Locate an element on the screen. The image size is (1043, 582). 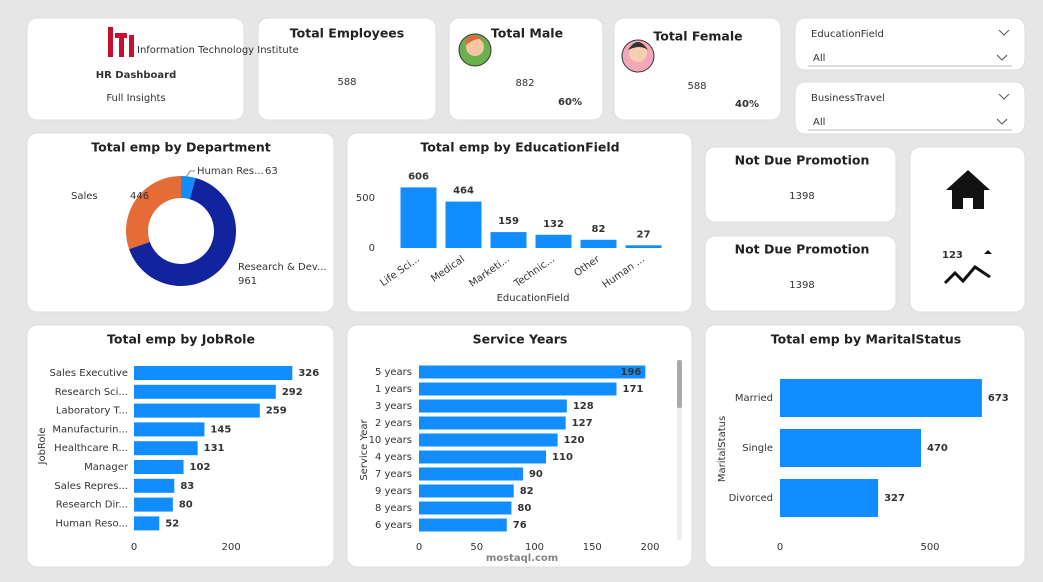
donut-label: Sales is located at coordinates (84, 196).